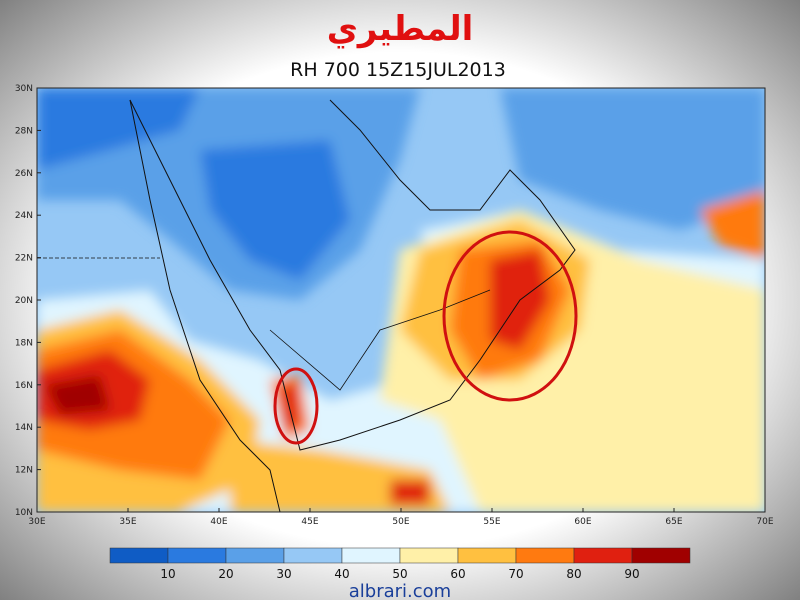 This screenshot has width=800, height=600. Describe the element at coordinates (673, 522) in the screenshot. I see `lon-label: 65E` at that location.